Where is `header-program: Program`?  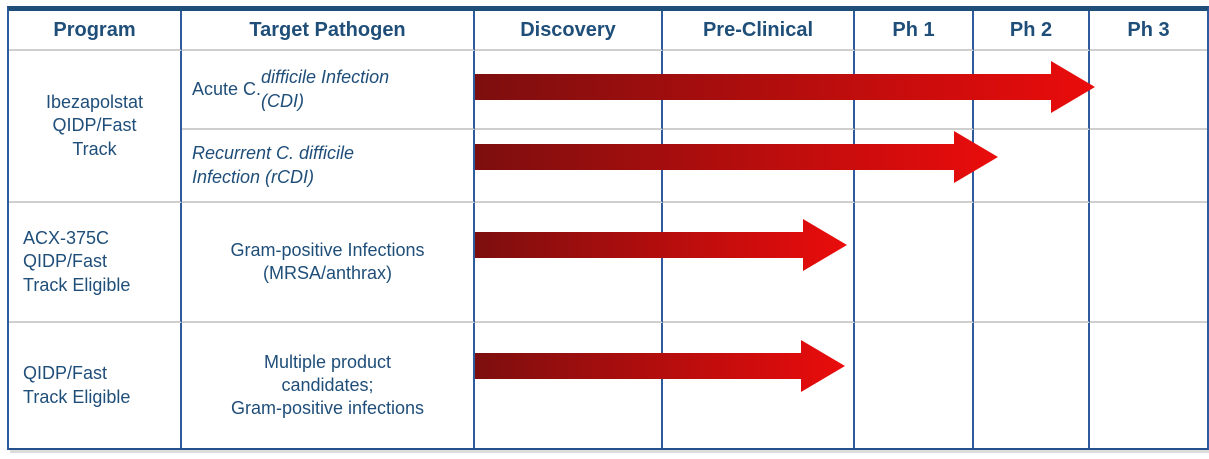
header-program: Program is located at coordinates (95, 31).